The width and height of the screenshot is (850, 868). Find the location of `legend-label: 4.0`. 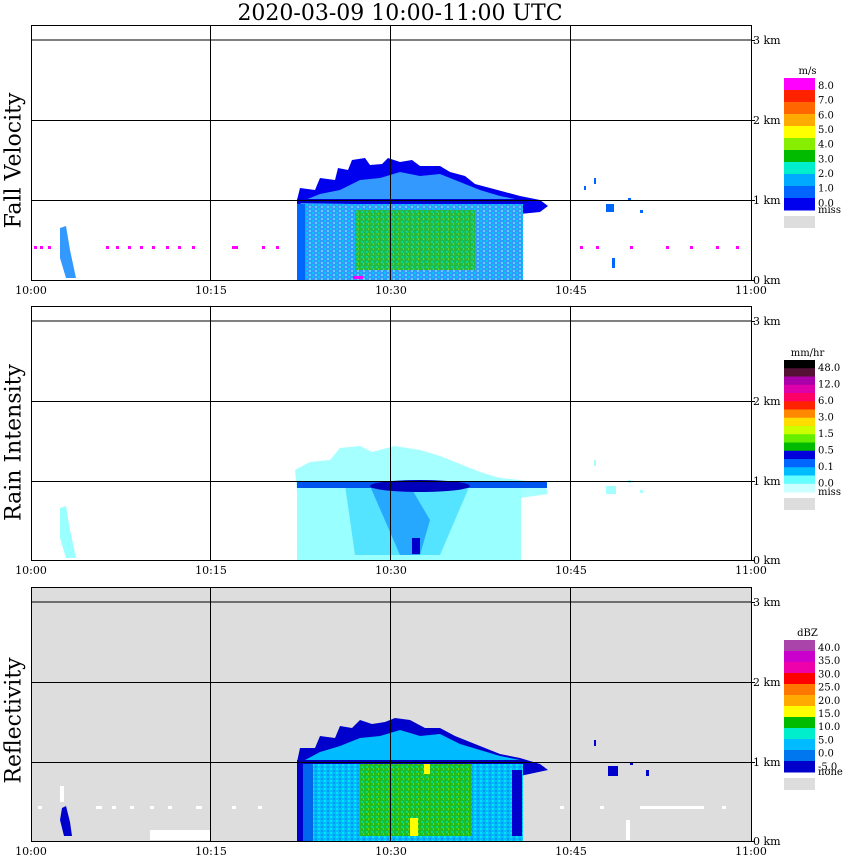

legend-label: 4.0 is located at coordinates (826, 145).